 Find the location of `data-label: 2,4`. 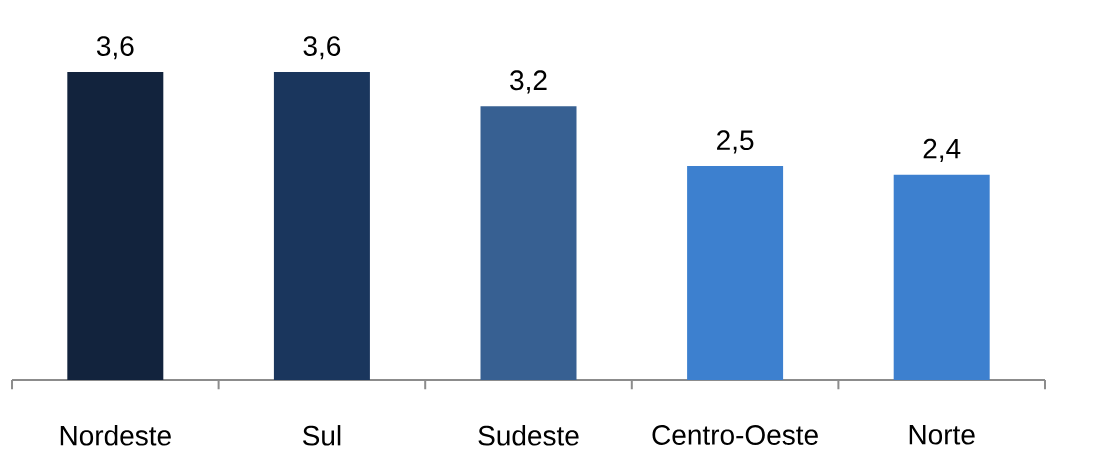

data-label: 2,4 is located at coordinates (942, 150).